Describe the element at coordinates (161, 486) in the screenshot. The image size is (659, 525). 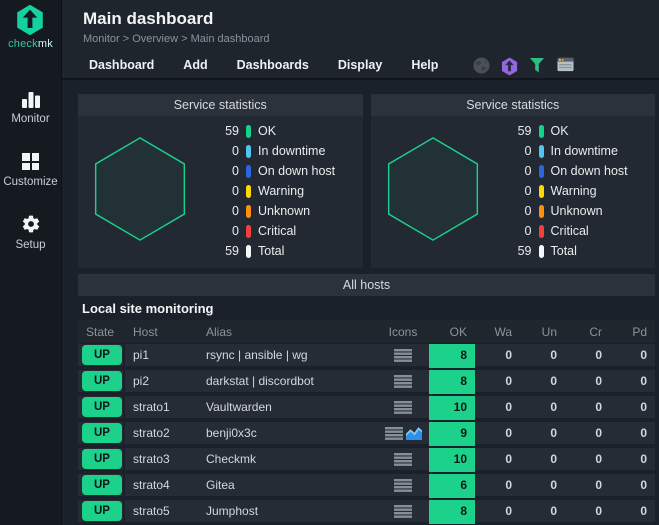
I see `host-name: strato4` at that location.